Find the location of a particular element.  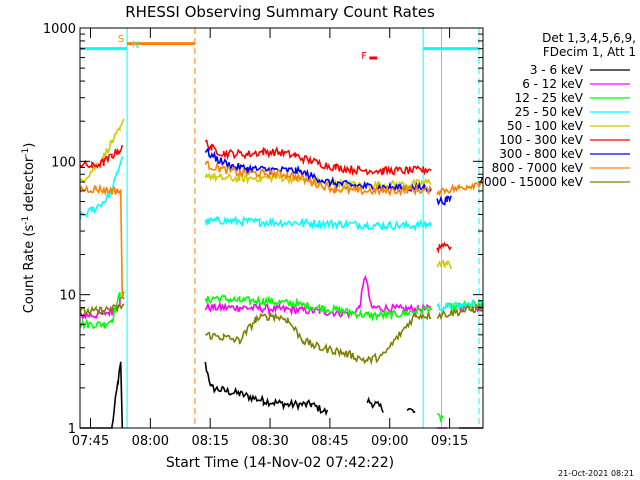

legend-header-line-2: FDecim 1, Att 1 is located at coordinates (589, 52).